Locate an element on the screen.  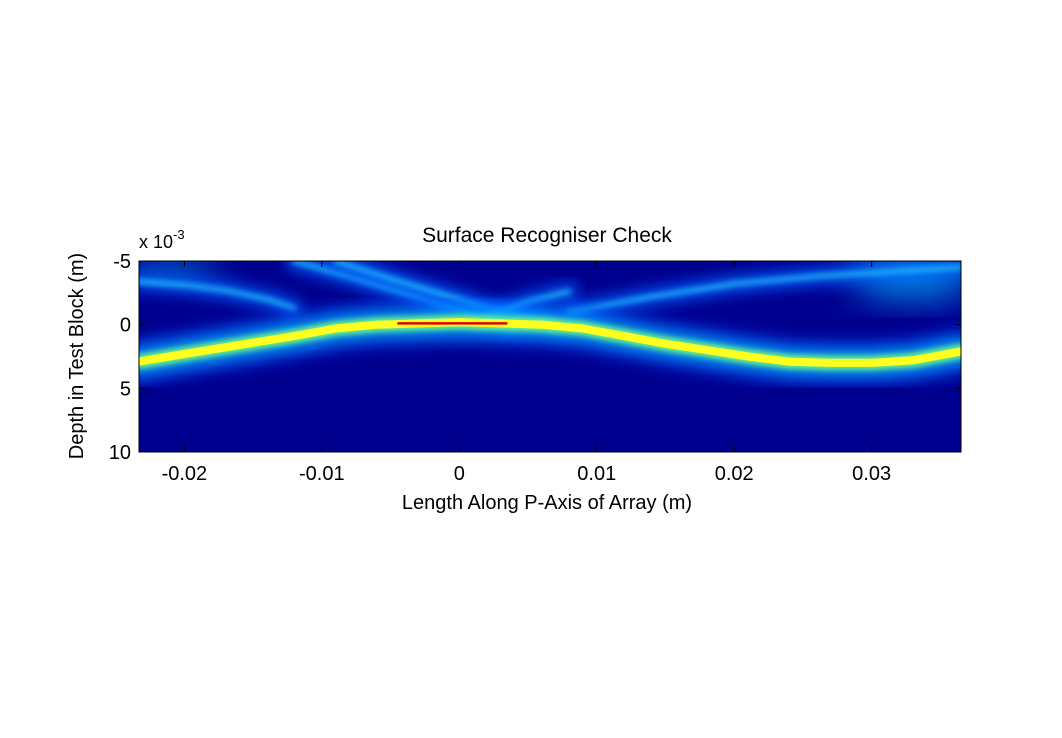
chart-title: Surface Recogniser Check is located at coordinates (547, 235).